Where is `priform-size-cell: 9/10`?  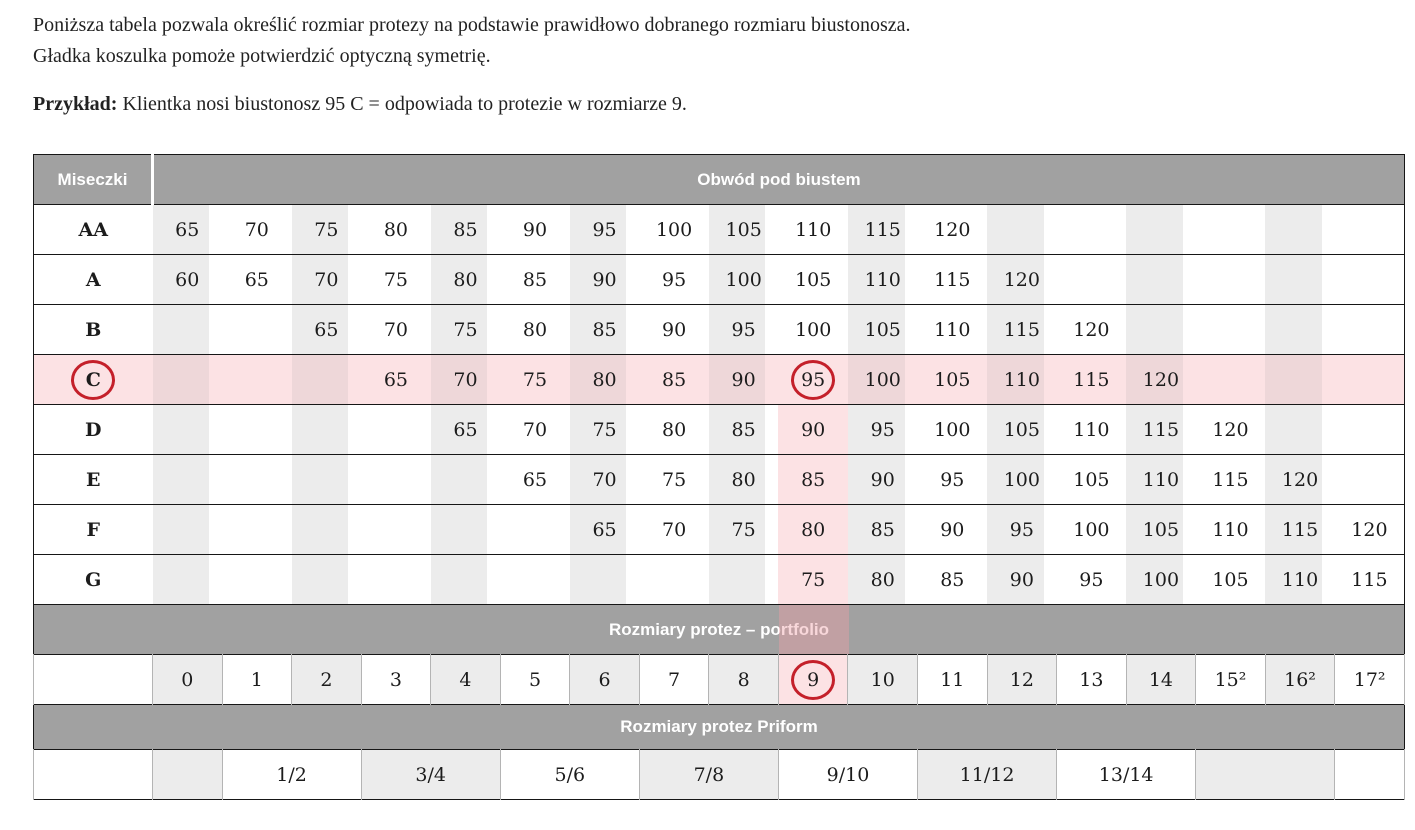
priform-size-cell: 9/10 is located at coordinates (848, 774).